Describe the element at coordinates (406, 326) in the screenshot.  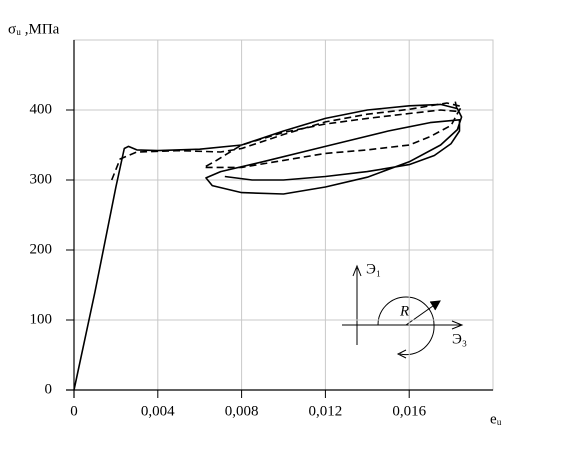
I see `inset-arc` at that location.